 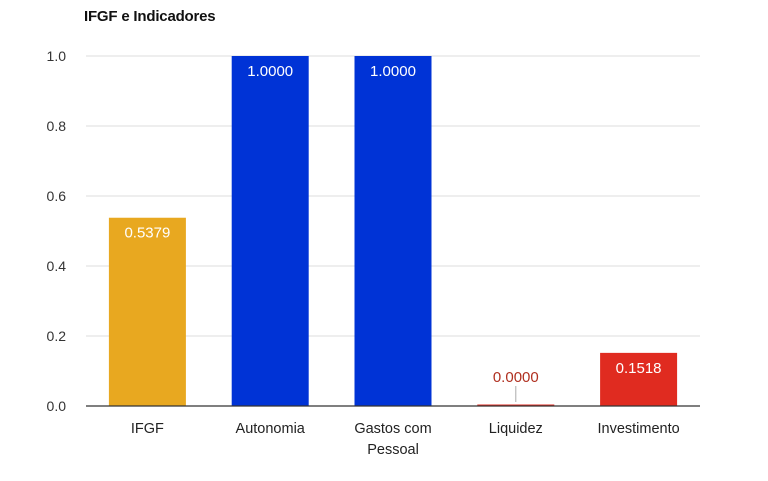 I want to click on x-tick-label: Gastos com, so click(x=392, y=429).